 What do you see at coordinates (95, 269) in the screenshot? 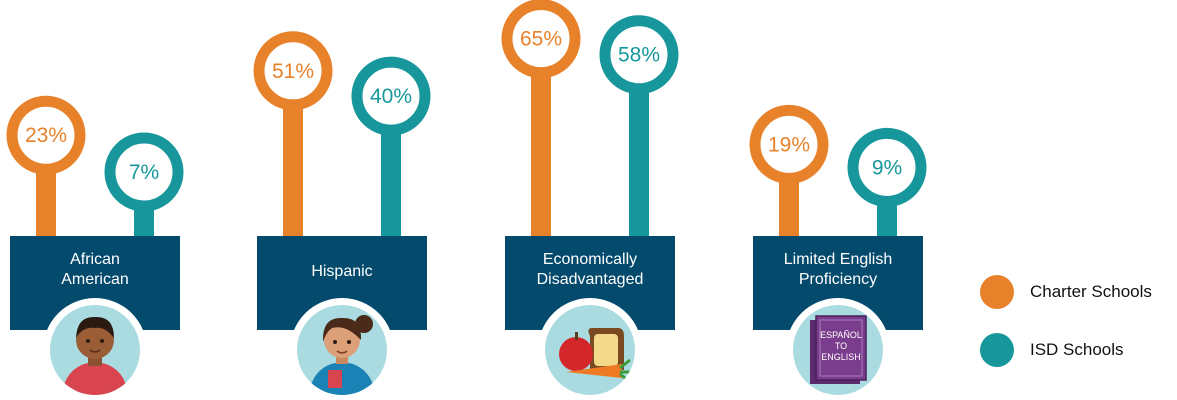
I see `category-label: African American` at bounding box center [95, 269].